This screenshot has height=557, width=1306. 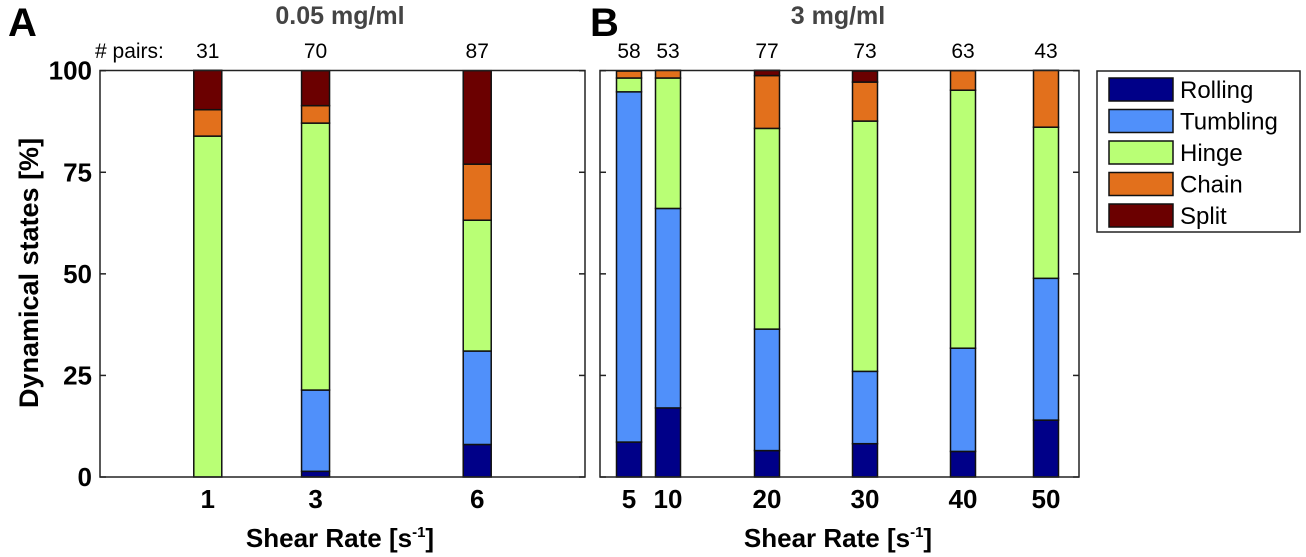 What do you see at coordinates (1141, 215) in the screenshot?
I see `legend-swatch-split` at bounding box center [1141, 215].